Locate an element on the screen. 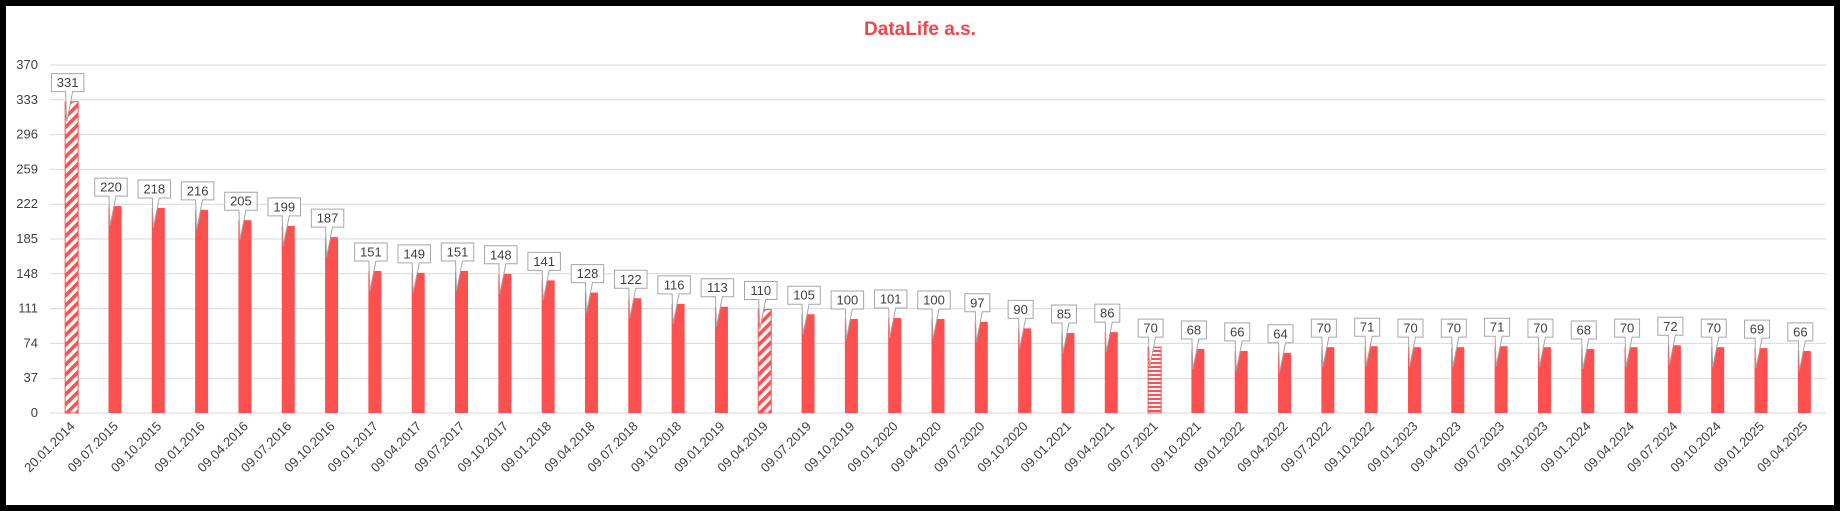  data-label-text: 86 is located at coordinates (1107, 313).